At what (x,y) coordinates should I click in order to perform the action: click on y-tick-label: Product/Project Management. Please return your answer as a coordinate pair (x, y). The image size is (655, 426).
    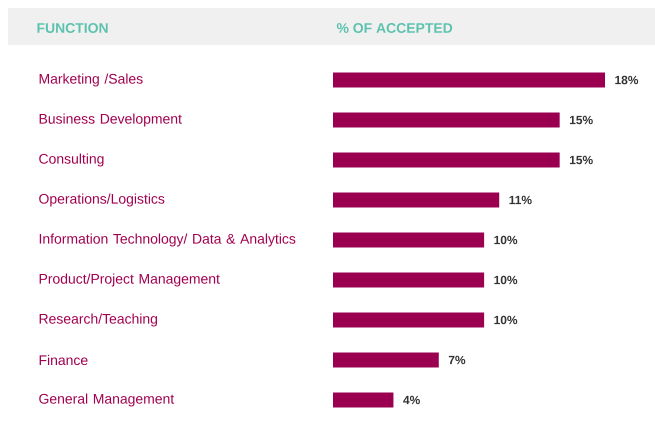
    Looking at the image, I should click on (130, 280).